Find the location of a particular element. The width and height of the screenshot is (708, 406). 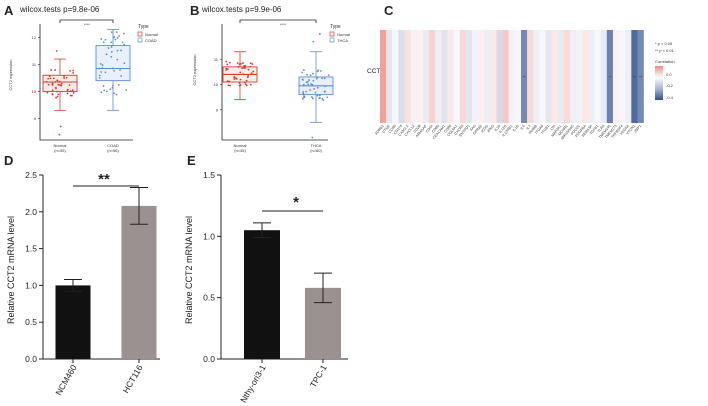

heatmap-col-label: ITGB1 is located at coordinates (546, 129).